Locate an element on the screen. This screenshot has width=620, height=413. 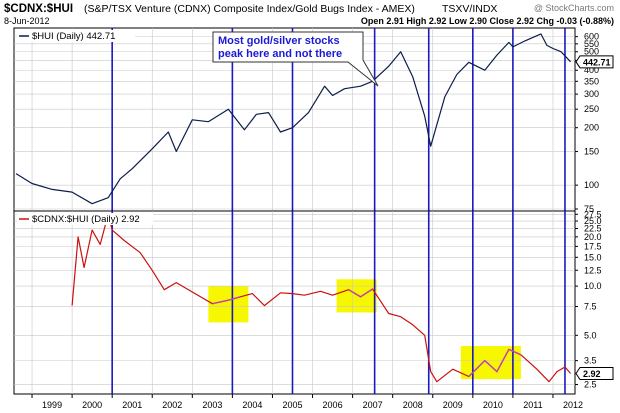
x-tick-label: 2002 is located at coordinates (172, 405).